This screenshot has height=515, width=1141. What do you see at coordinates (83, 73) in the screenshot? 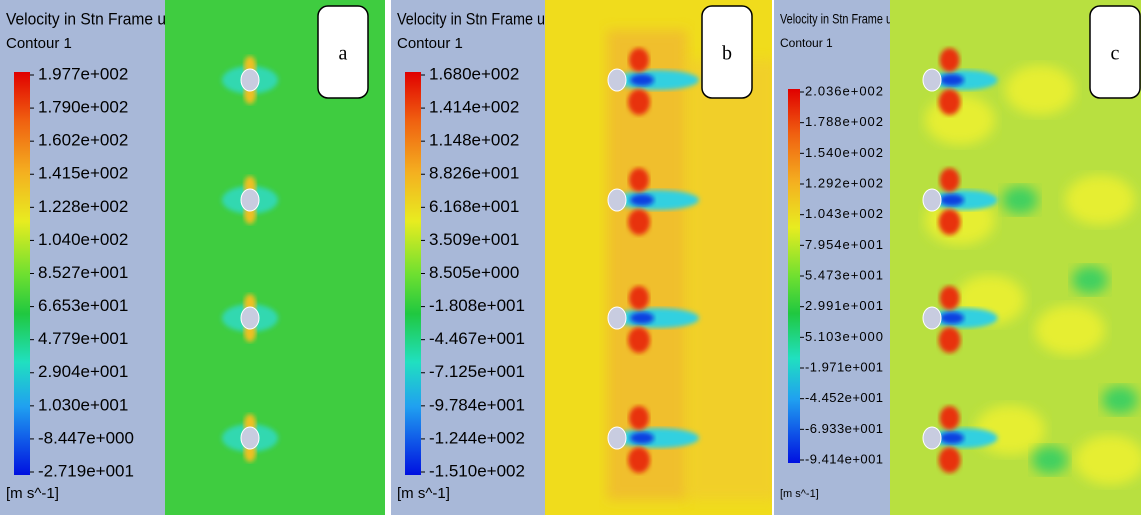
I see `legend-label: 1.977e+002` at bounding box center [83, 73].